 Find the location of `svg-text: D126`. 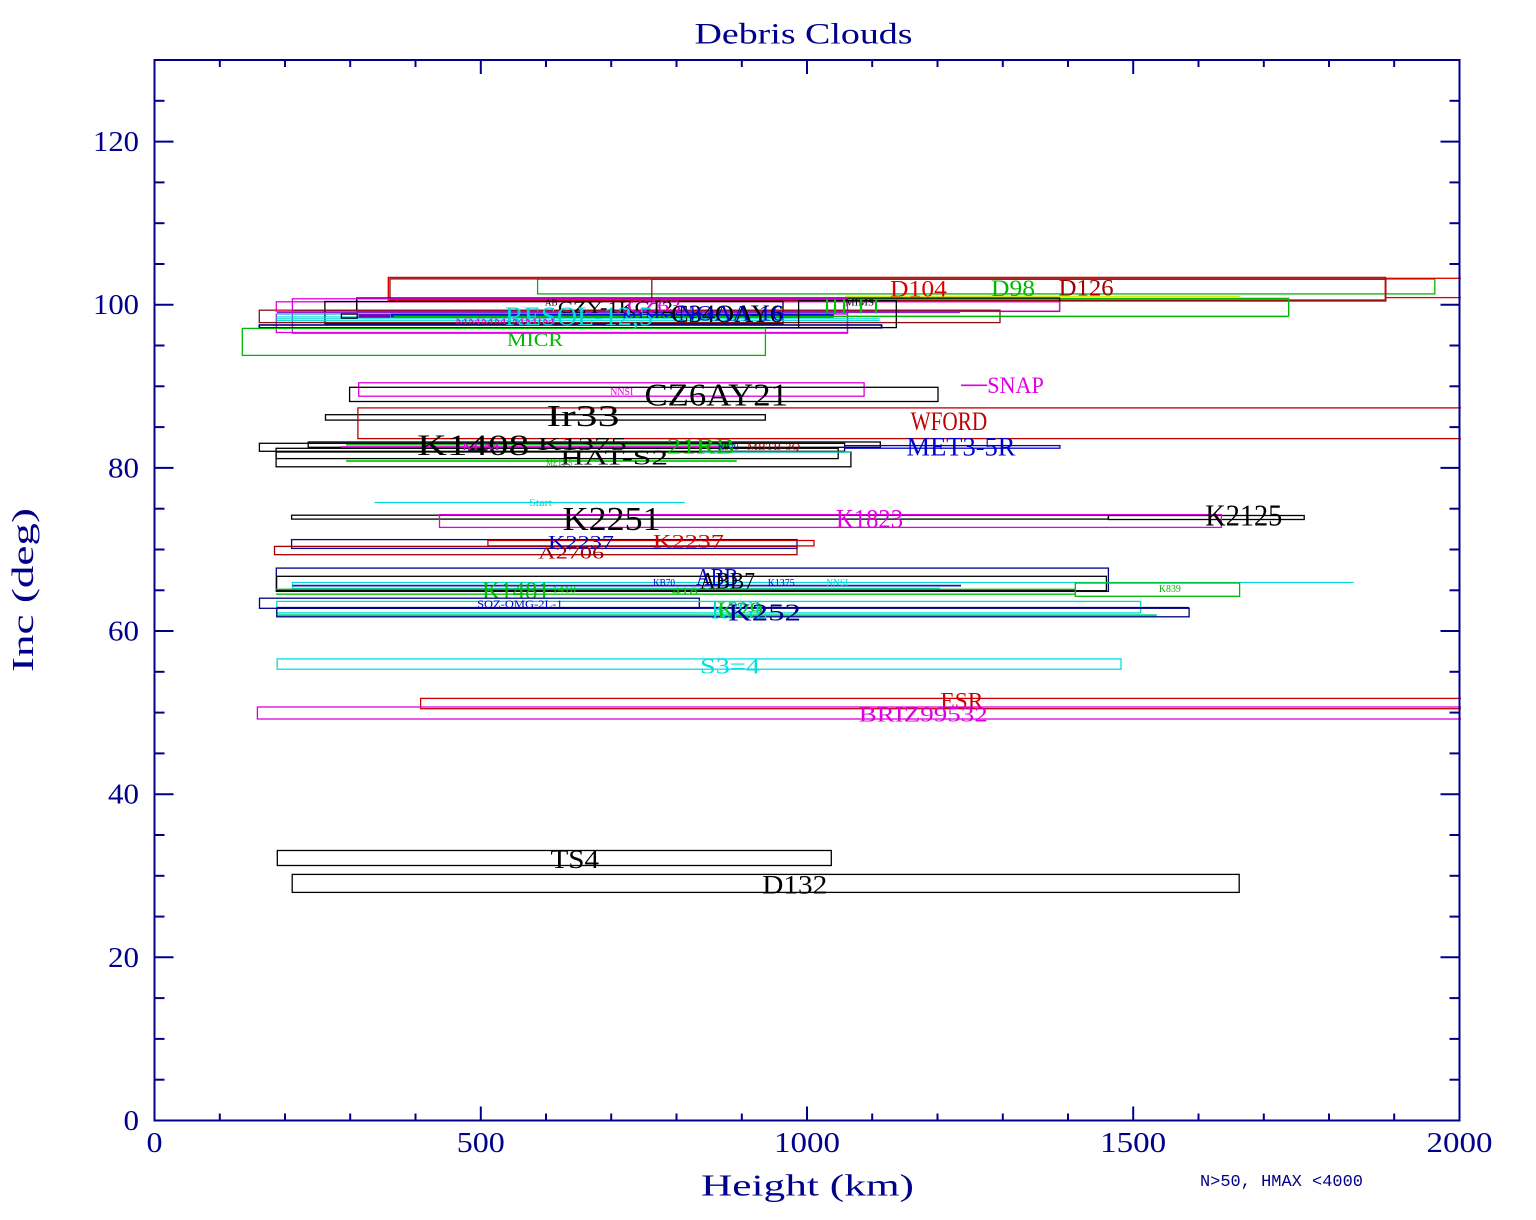

svg-text: D126 is located at coordinates (1086, 287).